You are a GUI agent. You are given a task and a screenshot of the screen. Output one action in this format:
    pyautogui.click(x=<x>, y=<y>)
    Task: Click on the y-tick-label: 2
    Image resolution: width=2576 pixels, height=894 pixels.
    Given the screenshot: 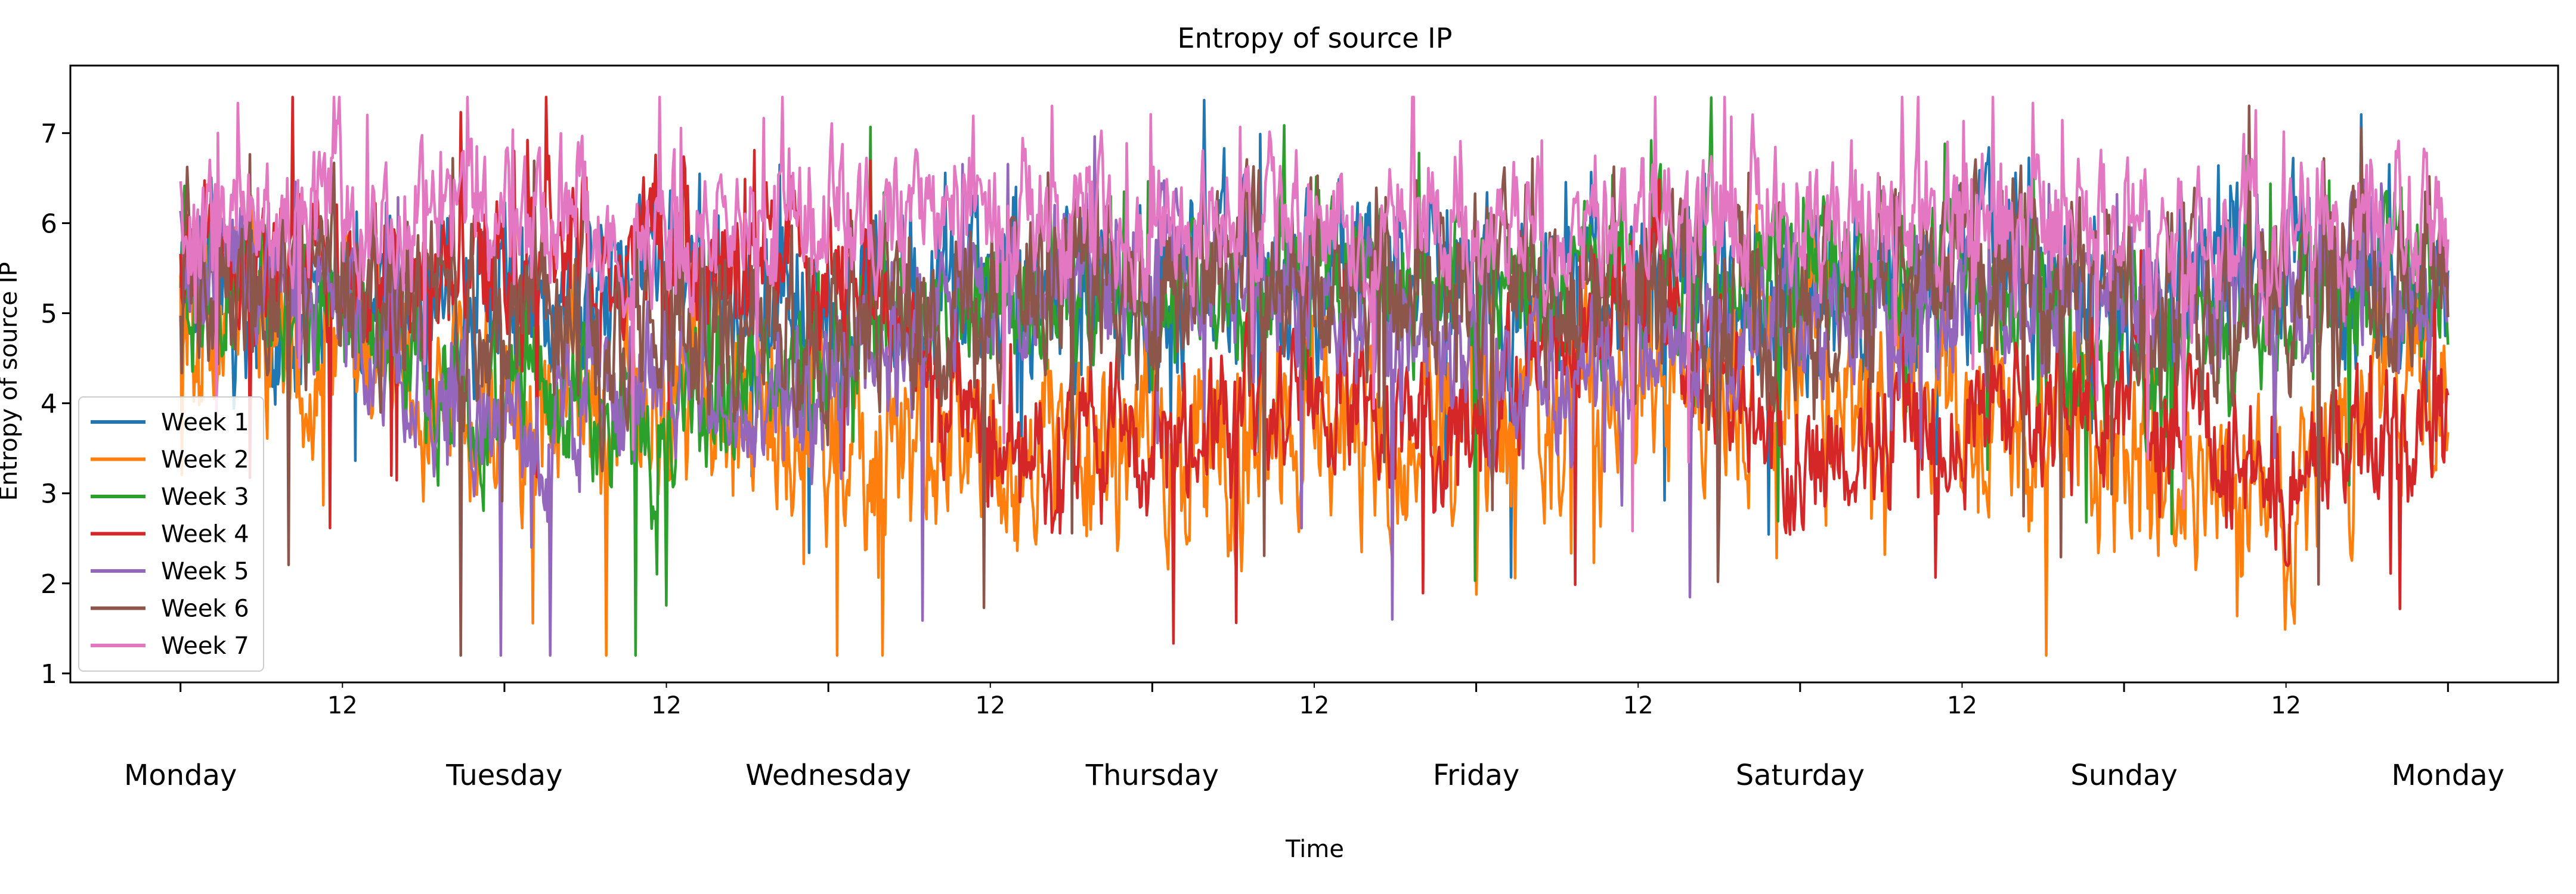 What is the action you would take?
    pyautogui.click(x=49, y=584)
    